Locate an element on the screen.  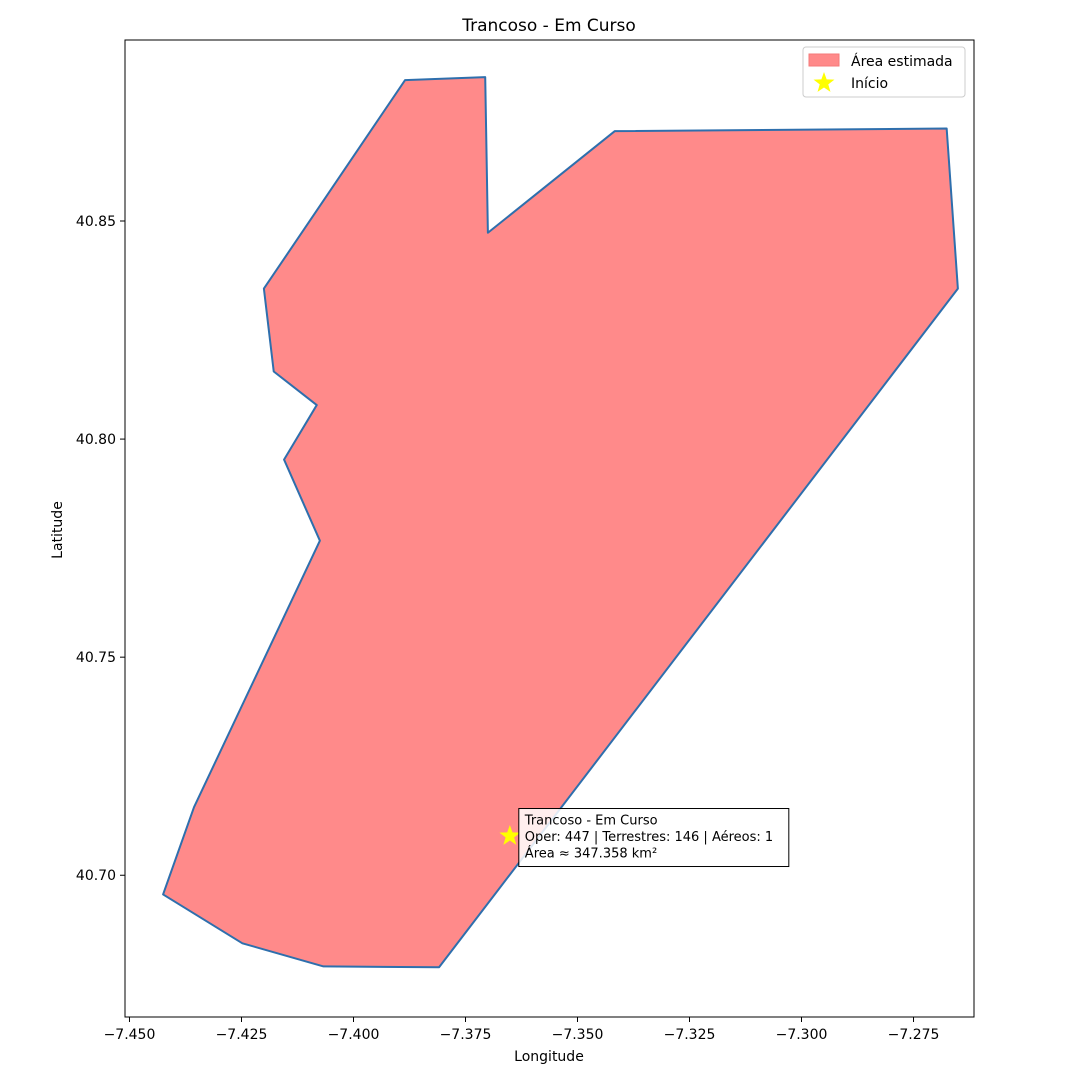
y-axis-label: Latitude is located at coordinates (58, 530).